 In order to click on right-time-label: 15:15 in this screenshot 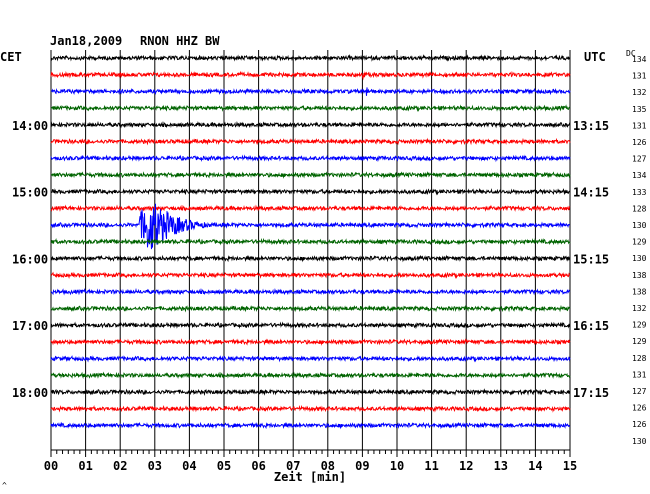, I will do `click(591, 259)`.